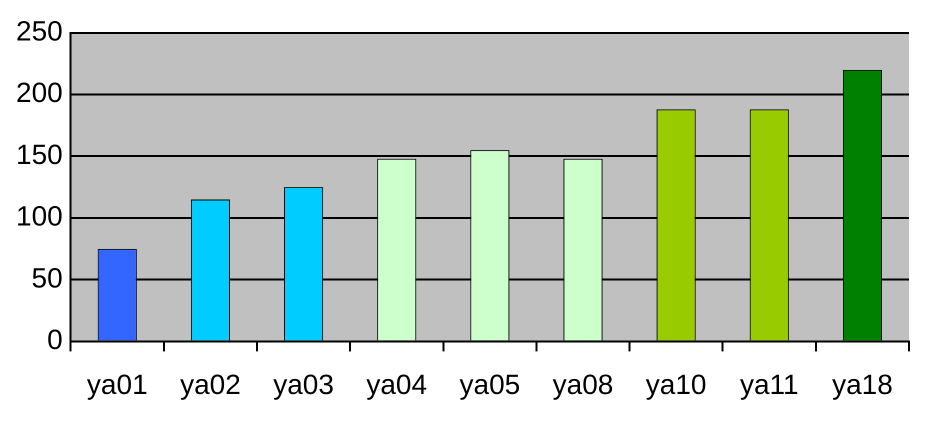 The image size is (947, 429). I want to click on x-tick-label: ya18, so click(862, 384).